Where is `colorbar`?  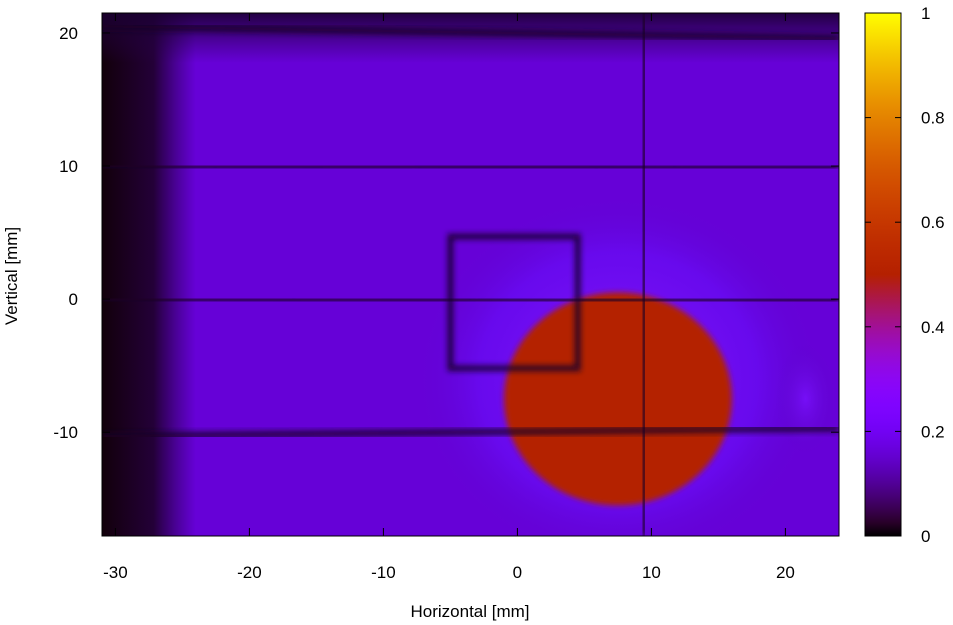
colorbar is located at coordinates (883, 274).